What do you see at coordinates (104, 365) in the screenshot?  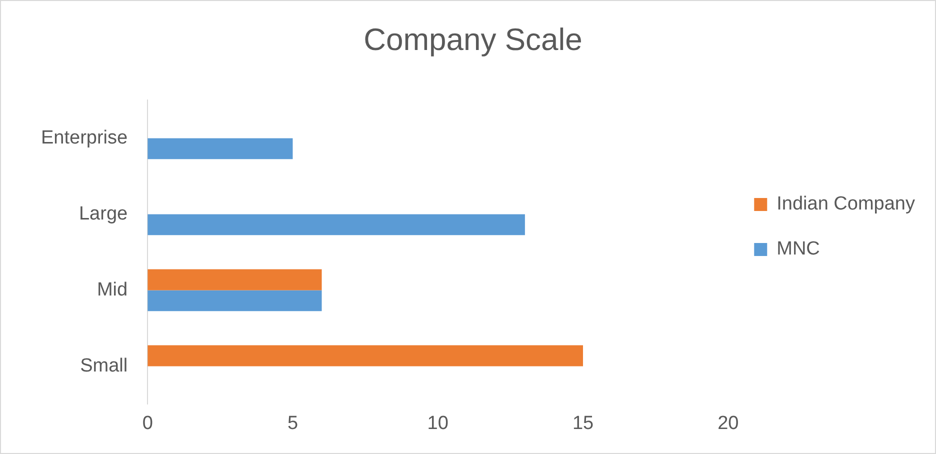 I see `y-tick-label: Small` at bounding box center [104, 365].